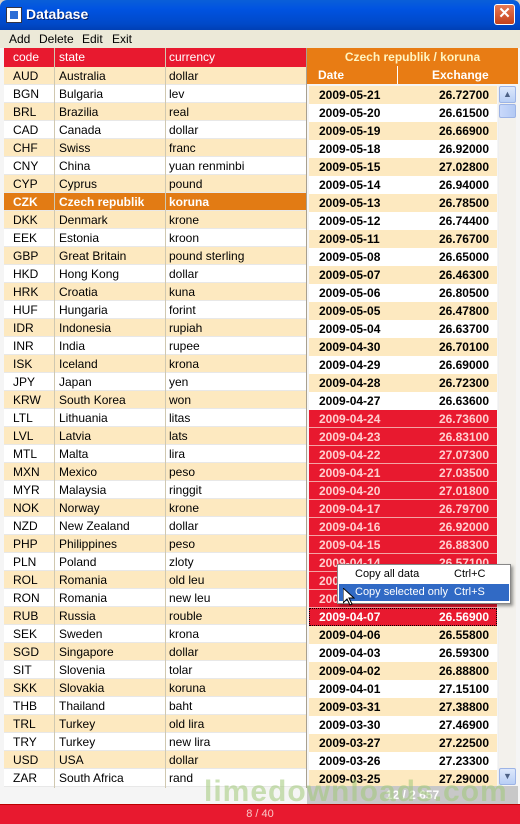  Describe the element at coordinates (507, 776) in the screenshot. I see `scroll-down-icon: ▼` at that location.